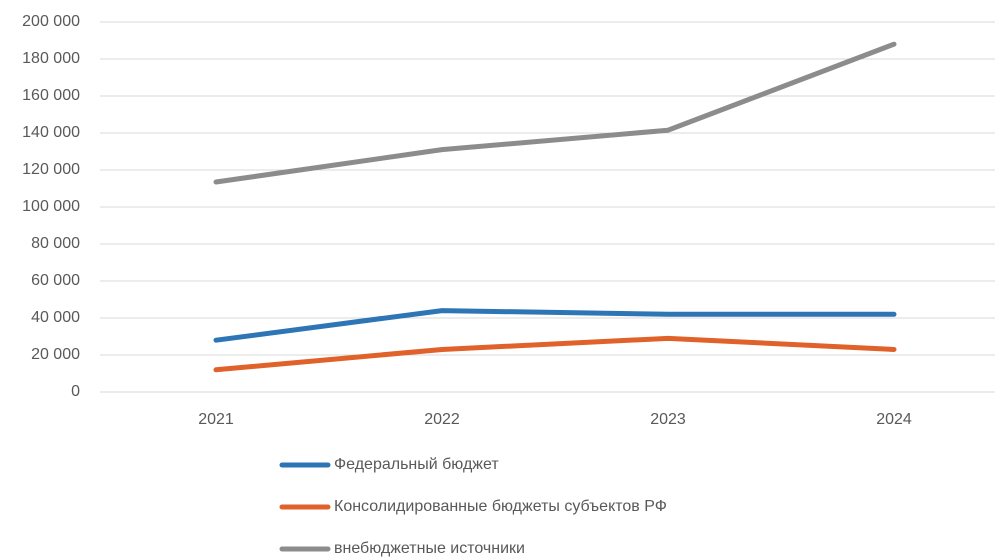 The width and height of the screenshot is (995, 557). What do you see at coordinates (55, 317) in the screenshot?
I see `y-tick-label: 40 000` at bounding box center [55, 317].